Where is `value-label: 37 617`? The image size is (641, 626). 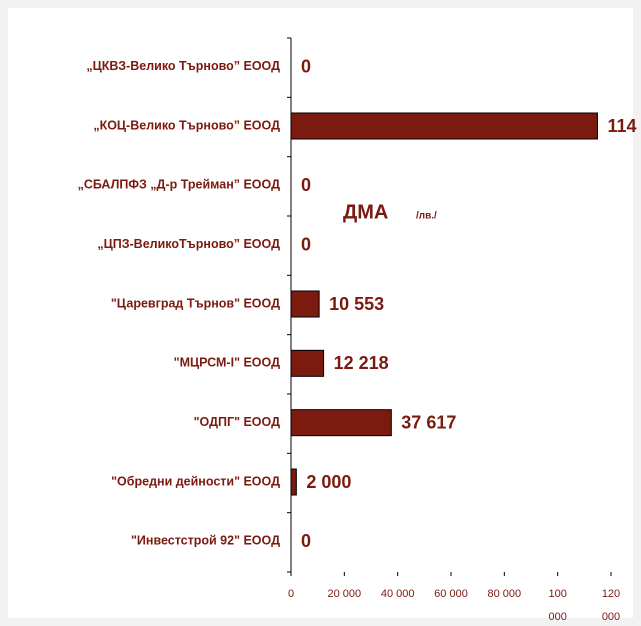
value-label: 37 617 is located at coordinates (428, 422).